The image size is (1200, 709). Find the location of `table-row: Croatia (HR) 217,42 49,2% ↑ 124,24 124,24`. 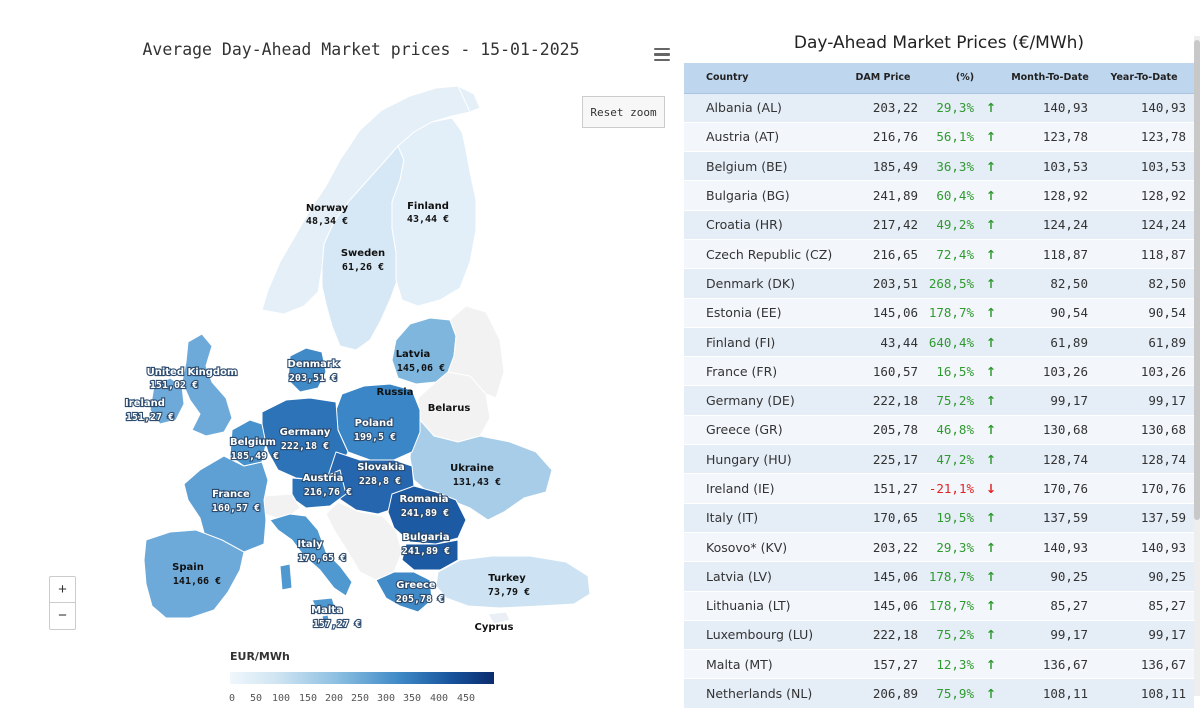

table-row: Croatia (HR) 217,42 49,2% ↑ 124,24 124,24 is located at coordinates (939, 225).